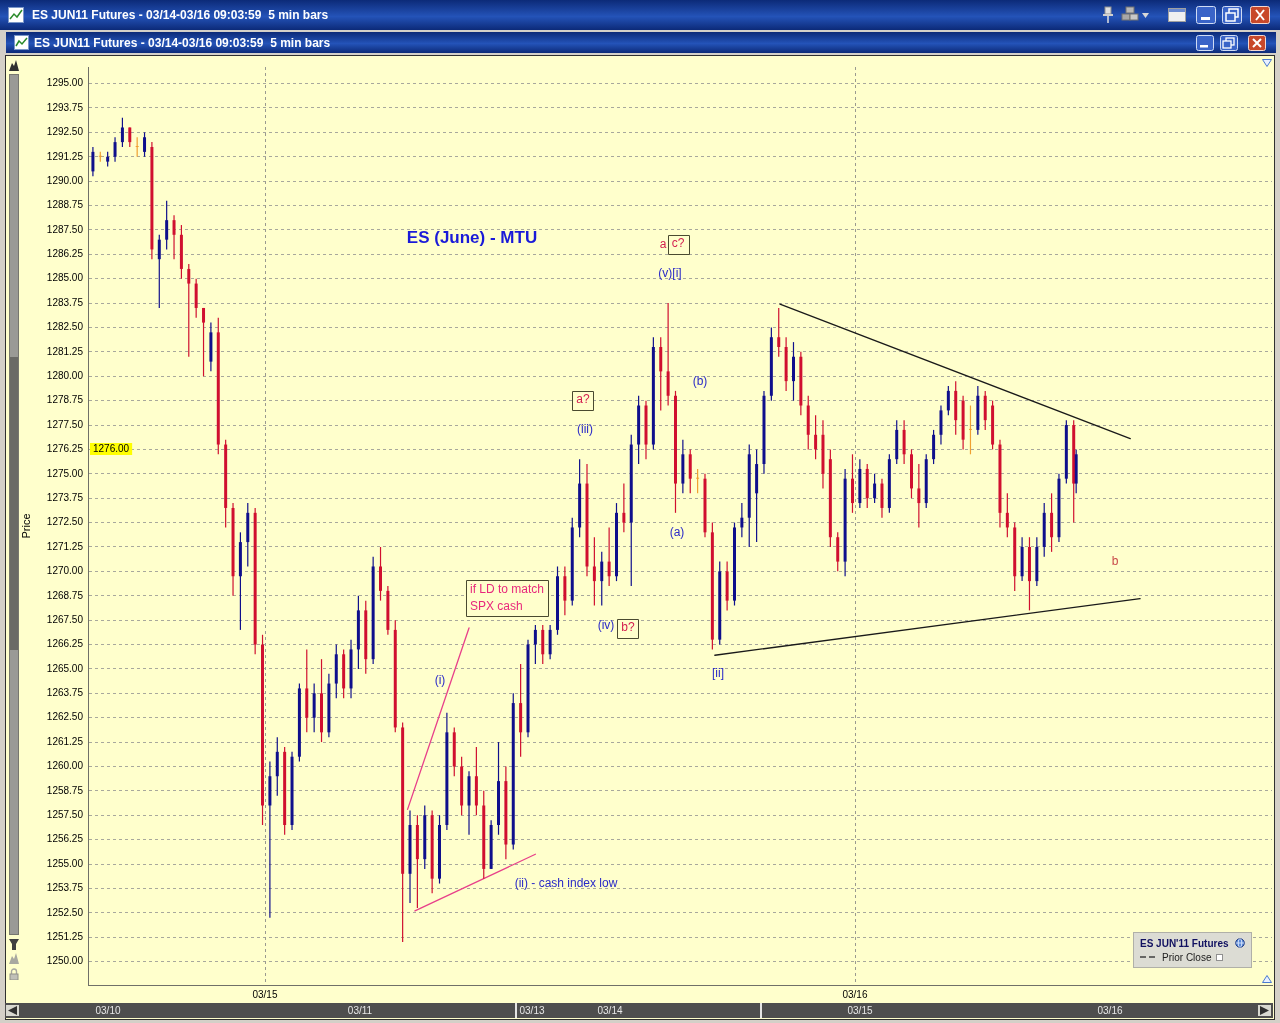 The image size is (1280, 1023). What do you see at coordinates (860, 1010) in the screenshot?
I see `text: 03/15` at bounding box center [860, 1010].